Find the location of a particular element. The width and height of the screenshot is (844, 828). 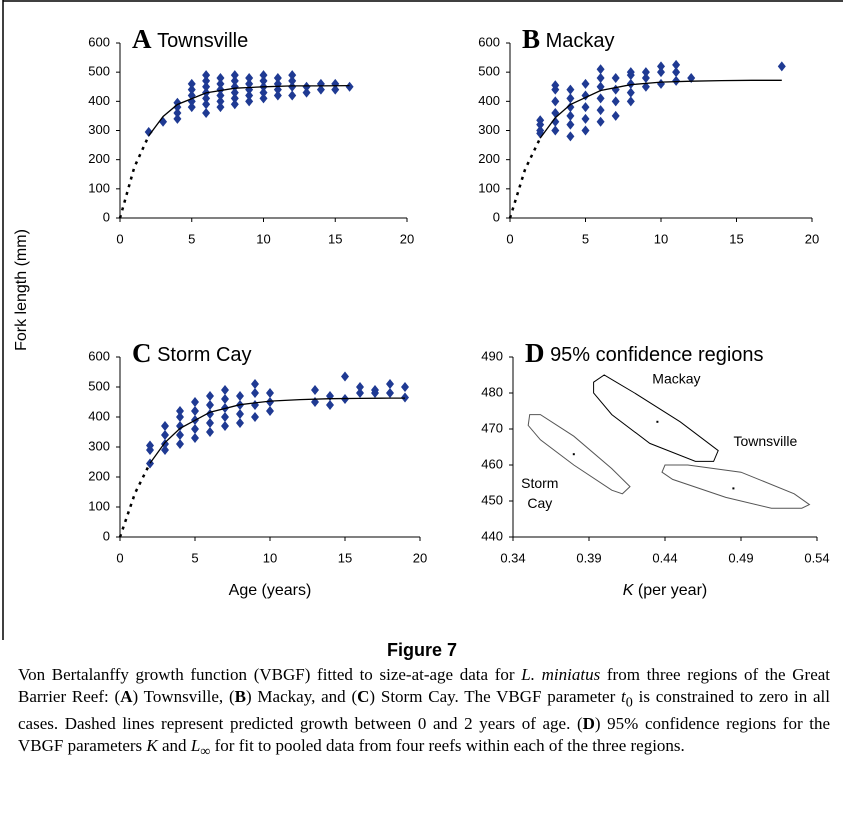

x-tick-label: 0.34 is located at coordinates (512, 557).